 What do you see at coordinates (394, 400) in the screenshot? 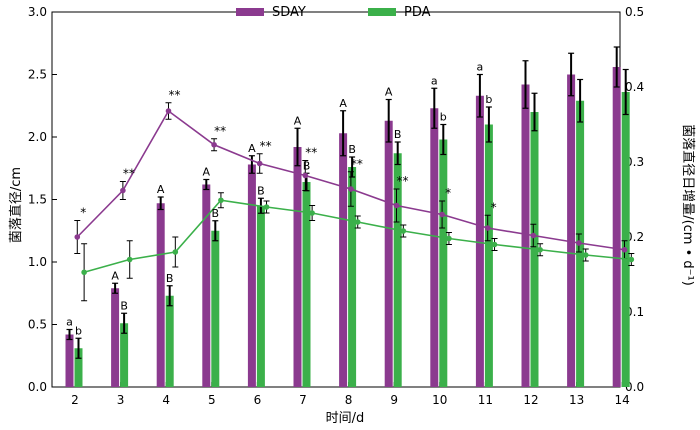
I see `x-tick-label: 9` at bounding box center [394, 400].